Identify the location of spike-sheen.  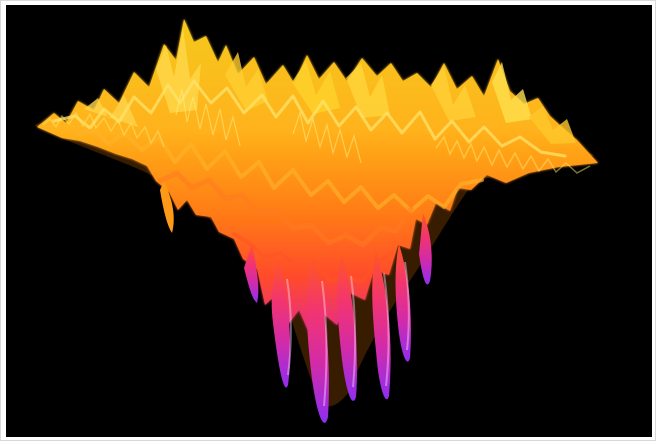
(348, 334).